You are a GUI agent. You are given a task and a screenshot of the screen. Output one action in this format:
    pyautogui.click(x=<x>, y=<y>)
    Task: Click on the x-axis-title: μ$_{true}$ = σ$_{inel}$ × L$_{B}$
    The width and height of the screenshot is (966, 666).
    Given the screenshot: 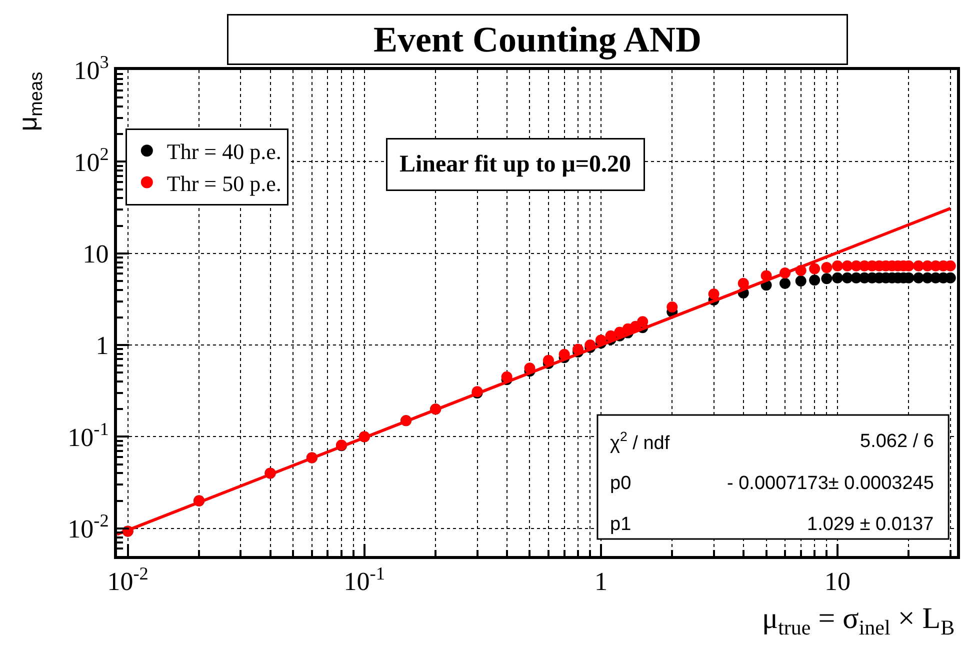 What is the action you would take?
    pyautogui.click(x=858, y=621)
    